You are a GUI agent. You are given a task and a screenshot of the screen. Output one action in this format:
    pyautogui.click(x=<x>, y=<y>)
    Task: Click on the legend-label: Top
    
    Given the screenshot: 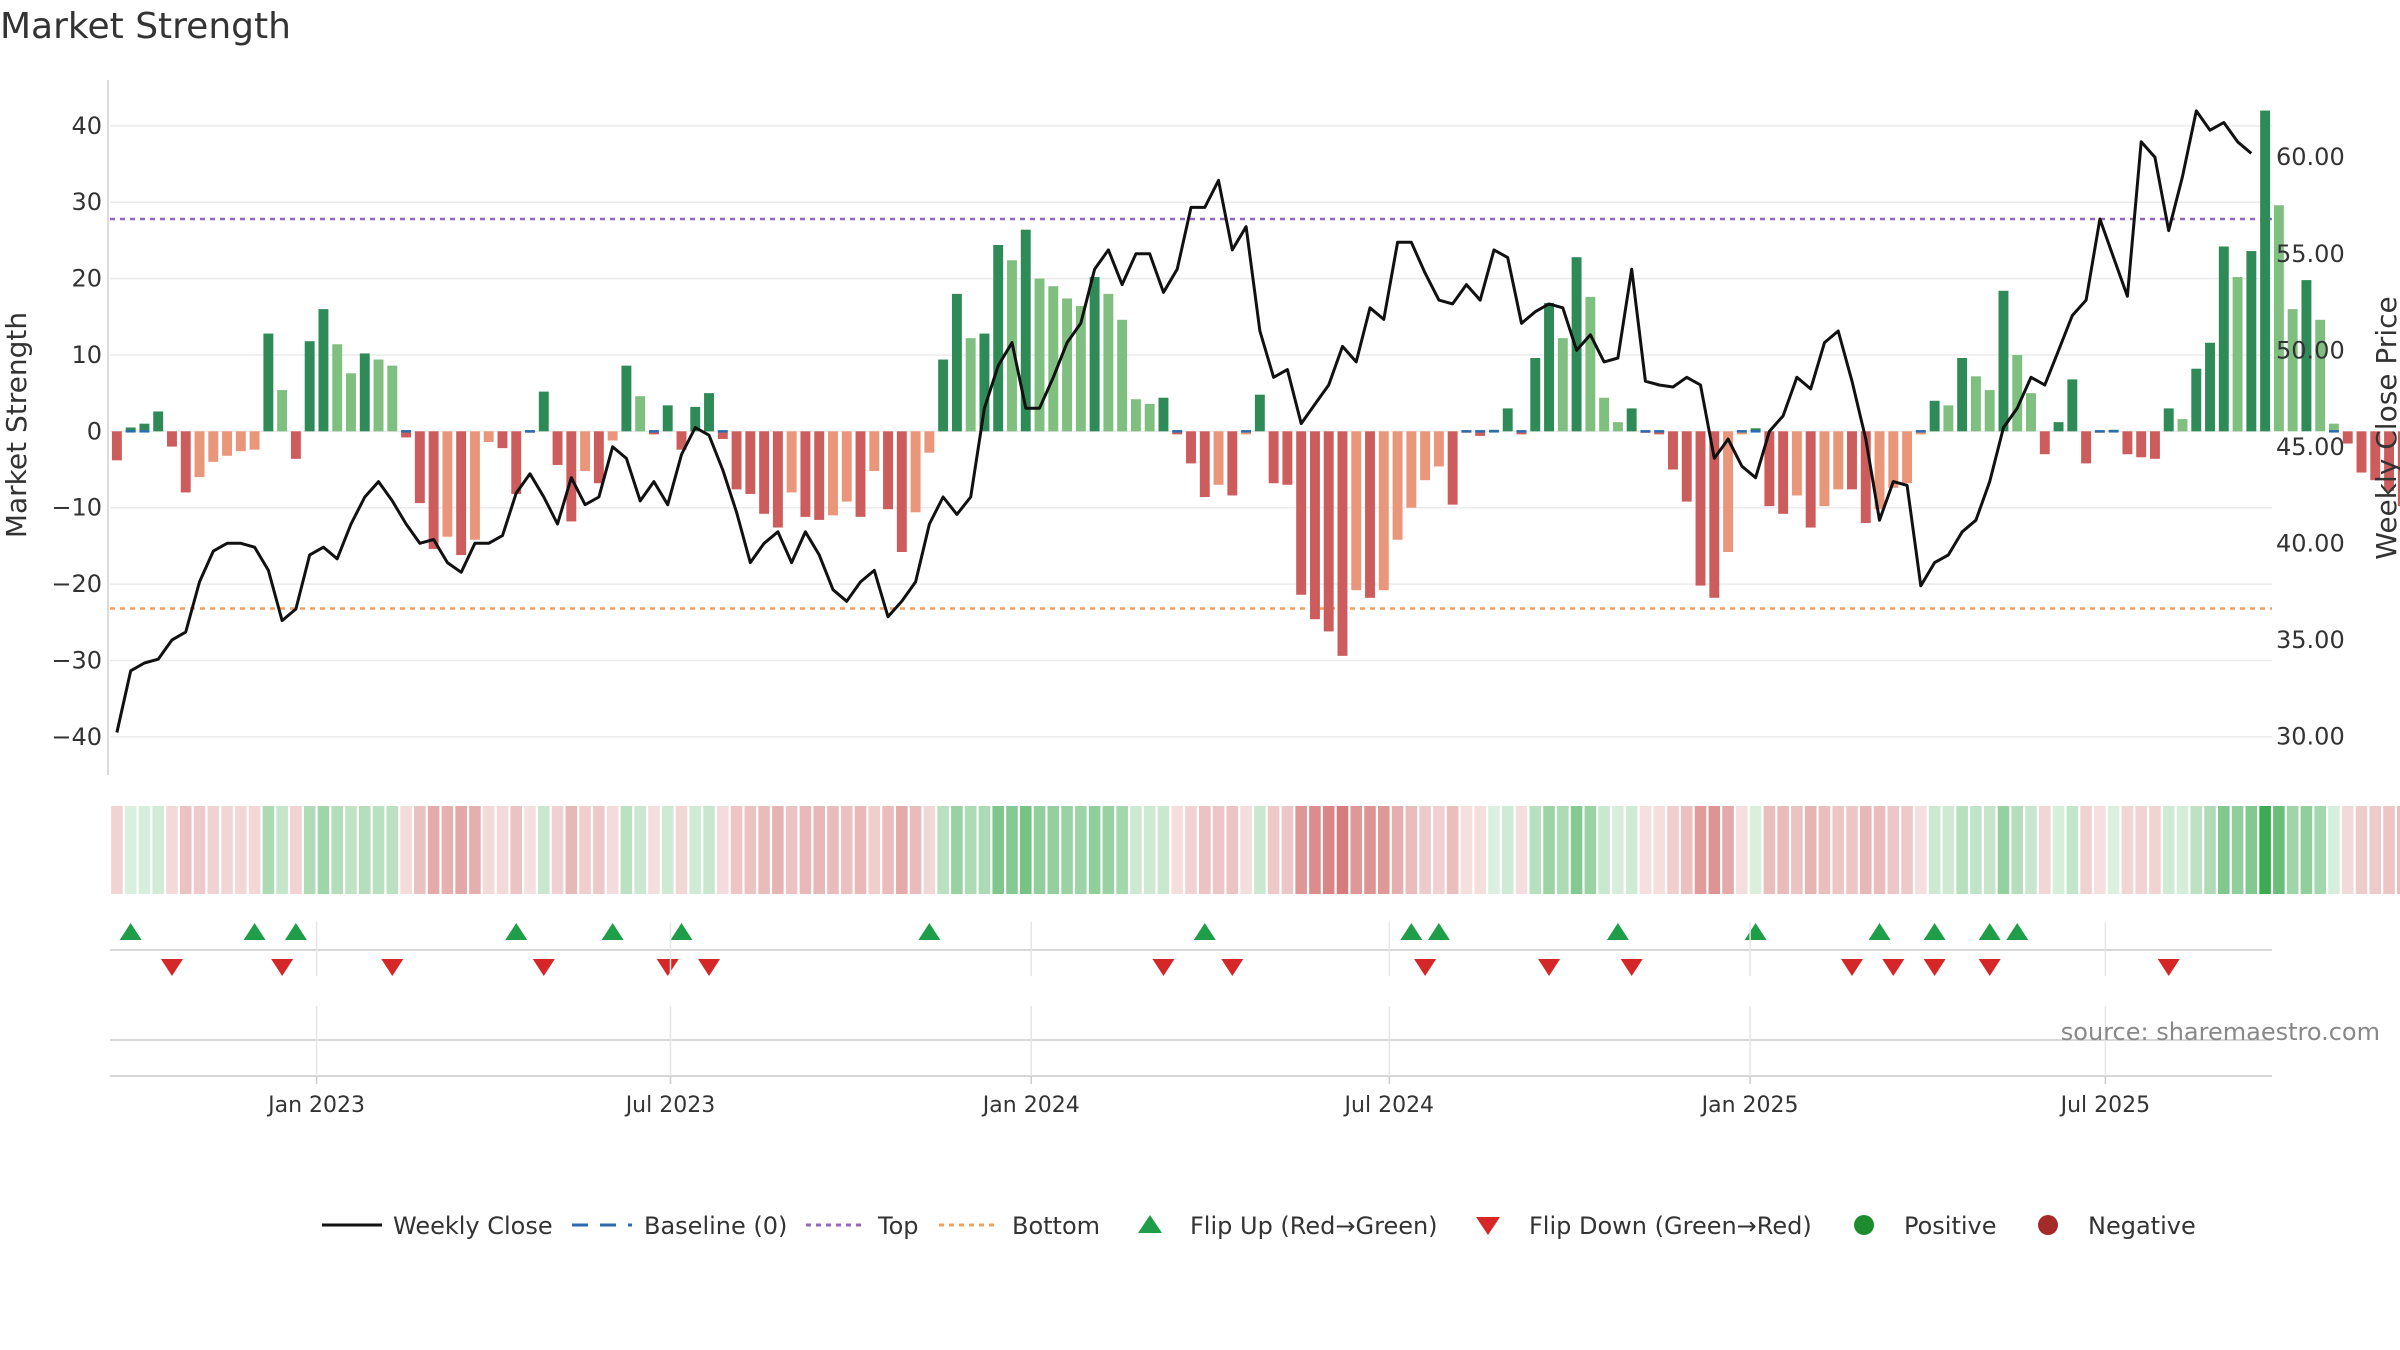 What is the action you would take?
    pyautogui.click(x=898, y=1226)
    